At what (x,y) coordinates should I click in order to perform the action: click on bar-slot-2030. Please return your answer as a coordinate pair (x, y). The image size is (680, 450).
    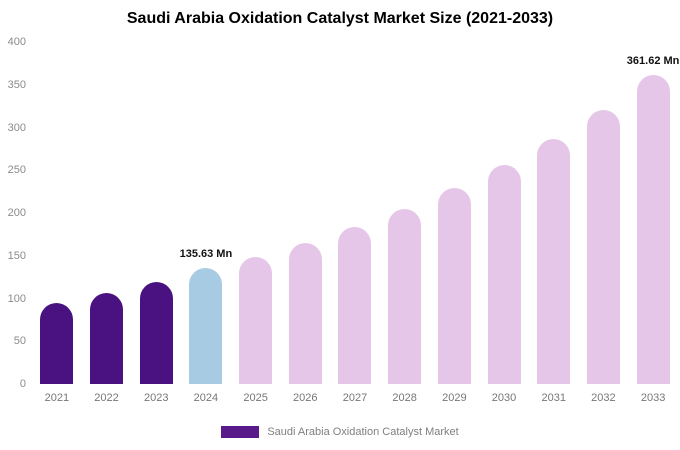
    Looking at the image, I should click on (504, 213).